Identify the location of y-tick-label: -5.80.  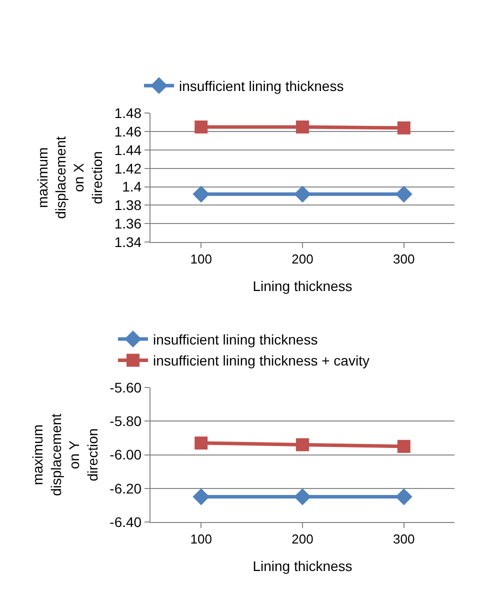
(126, 421).